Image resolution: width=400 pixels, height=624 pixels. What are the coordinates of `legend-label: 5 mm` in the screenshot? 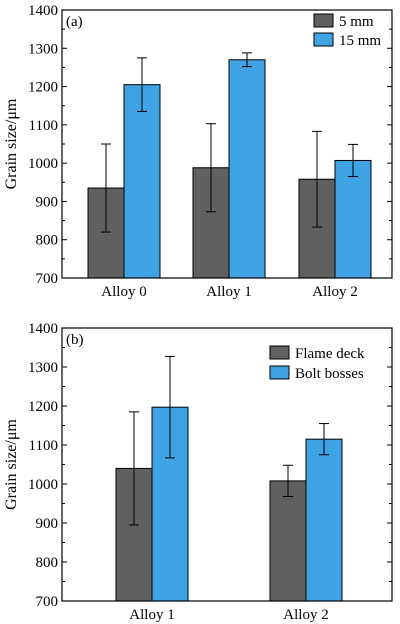 It's located at (356, 22).